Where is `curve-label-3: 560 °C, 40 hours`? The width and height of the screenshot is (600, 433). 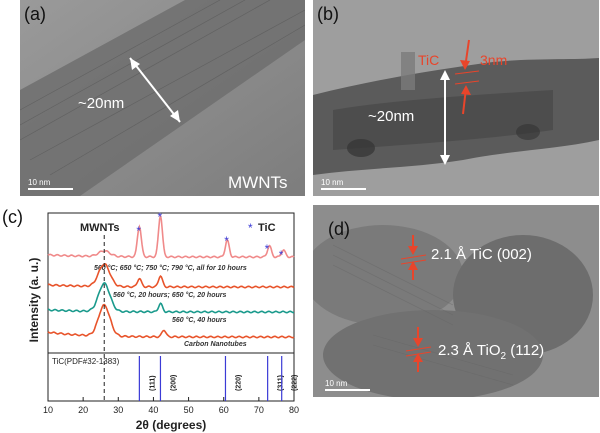
curve-label-3: 560 °C, 40 hours is located at coordinates (199, 320).